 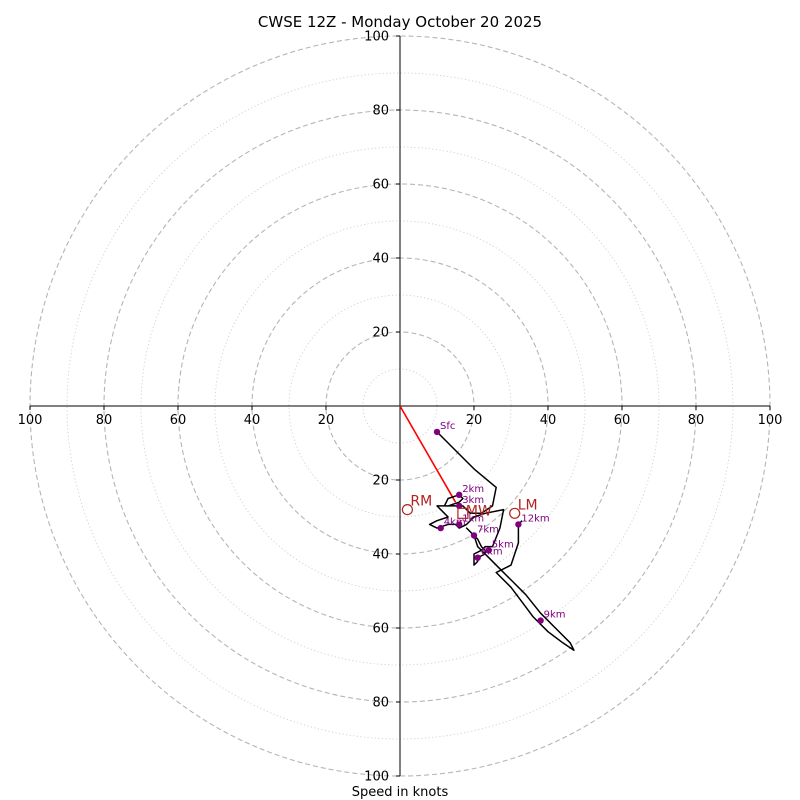 What do you see at coordinates (503, 544) in the screenshot?
I see `height-label-5km: 5km` at bounding box center [503, 544].